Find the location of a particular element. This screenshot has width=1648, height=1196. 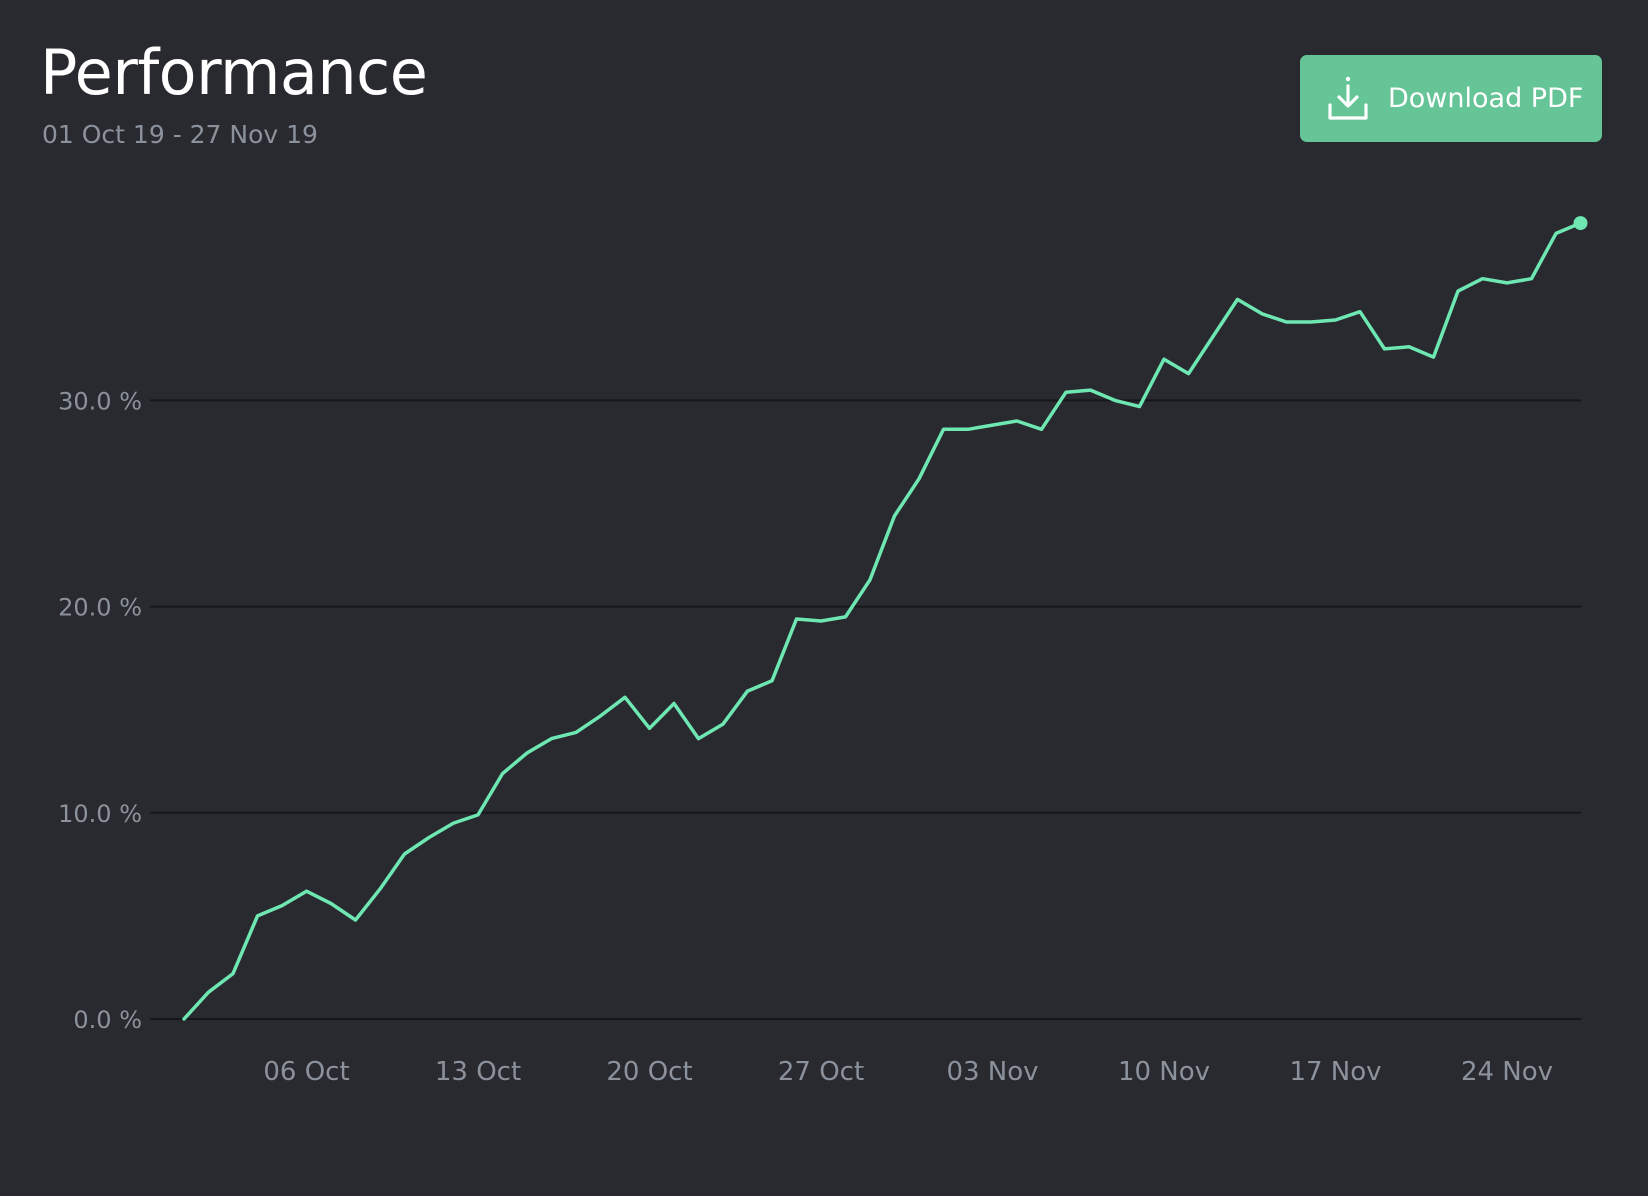

date-range: 01 Oct 19 - 27 Nov 19 is located at coordinates (180, 134).